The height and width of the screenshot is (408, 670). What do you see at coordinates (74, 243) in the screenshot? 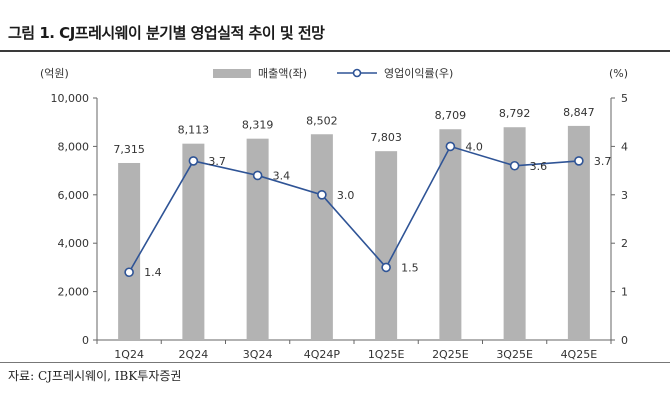
I see `left-tick-label: 4,000` at bounding box center [74, 243].